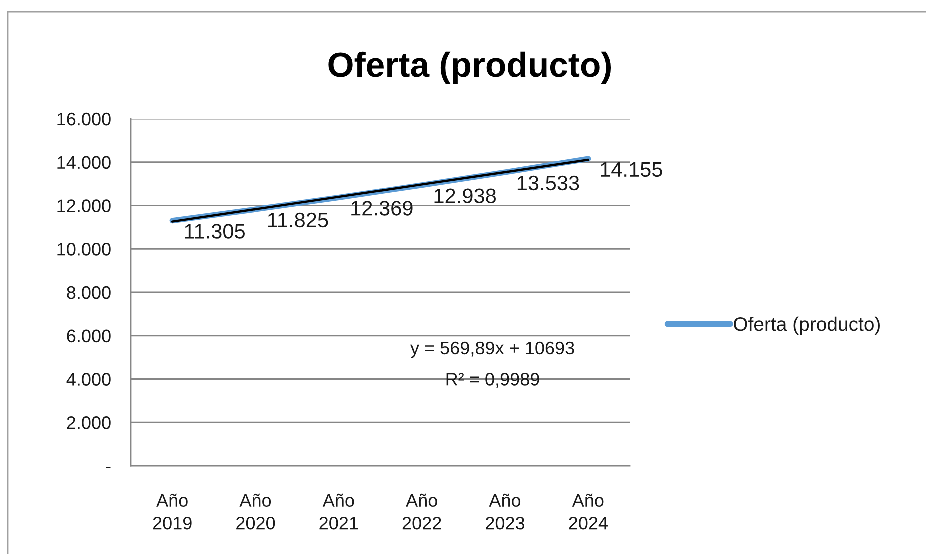 The image size is (926, 554). What do you see at coordinates (505, 512) in the screenshot?
I see `x-tick-label: Año 2023` at bounding box center [505, 512].